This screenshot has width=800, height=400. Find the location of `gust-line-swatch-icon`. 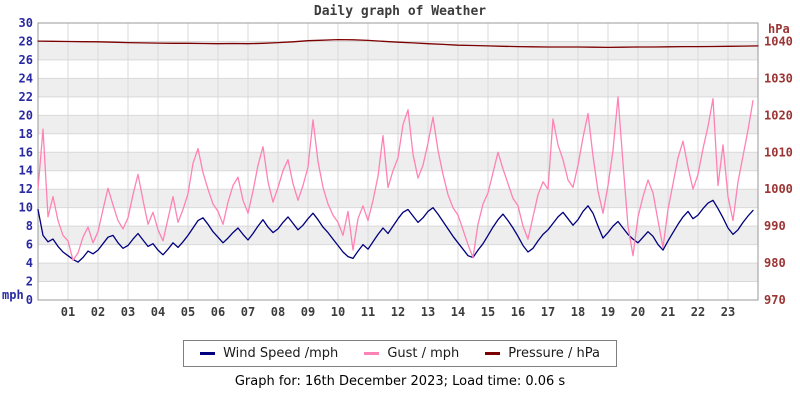

gust-line-swatch-icon is located at coordinates (372, 353).